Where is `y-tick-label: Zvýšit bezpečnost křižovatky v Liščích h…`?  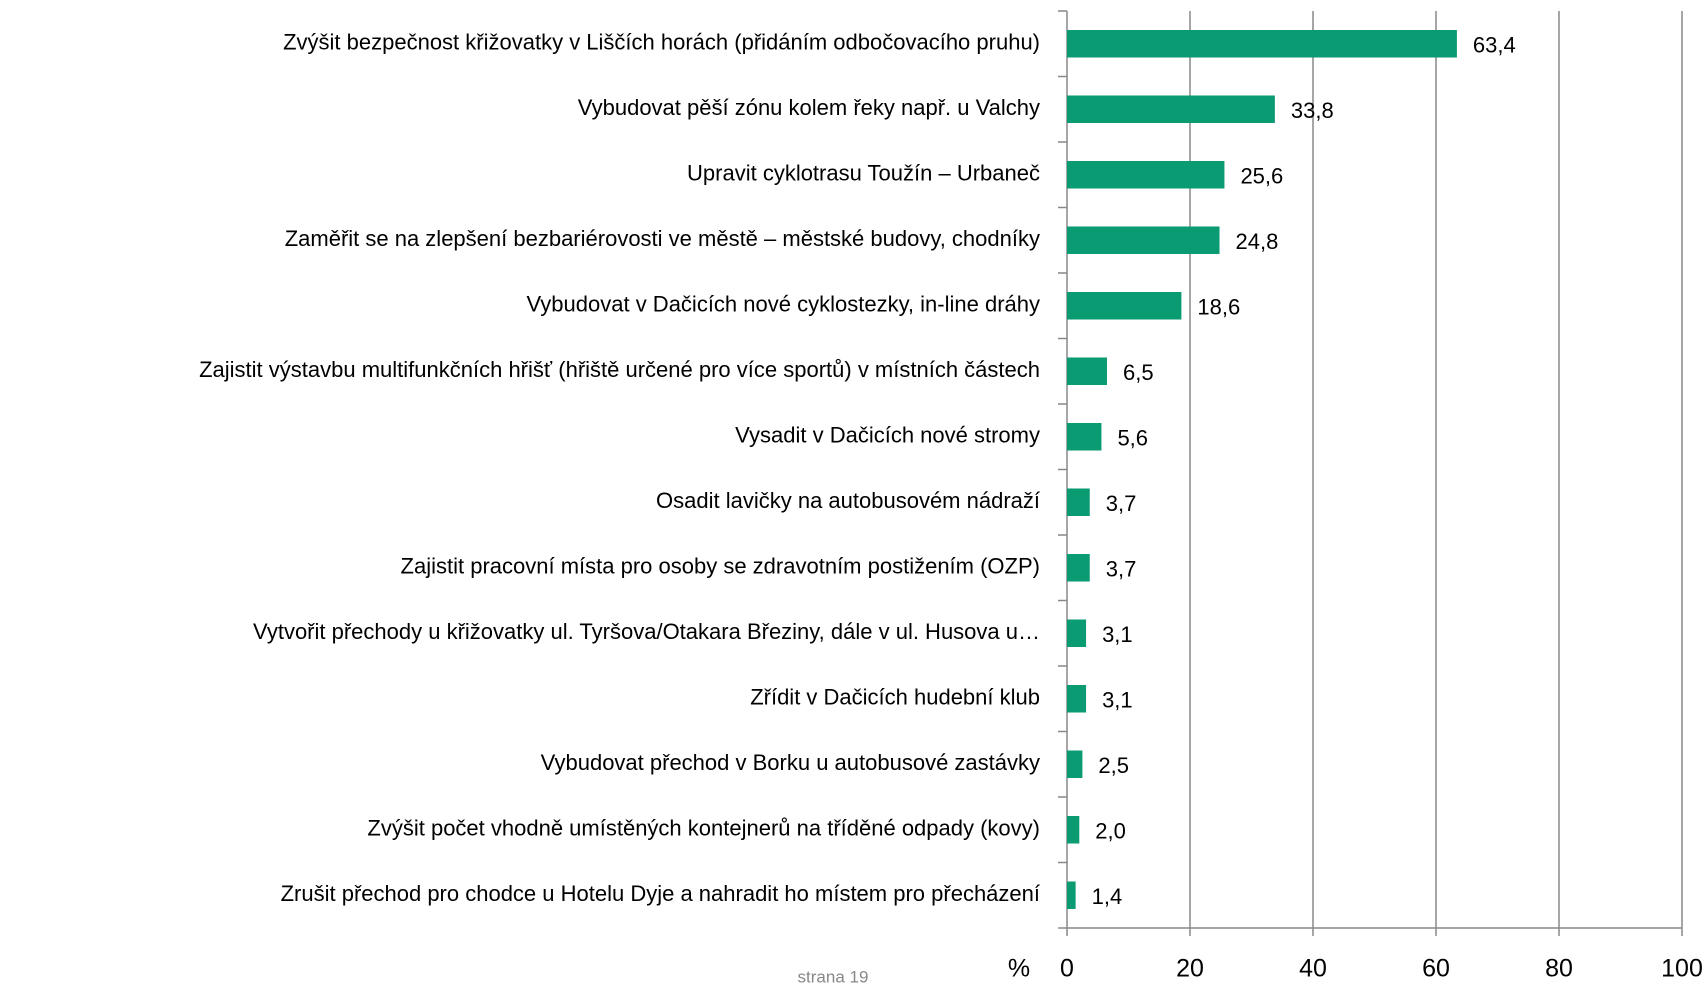
y-tick-label: Zvýšit bezpečnost křižovatky v Liščích h… is located at coordinates (661, 42).